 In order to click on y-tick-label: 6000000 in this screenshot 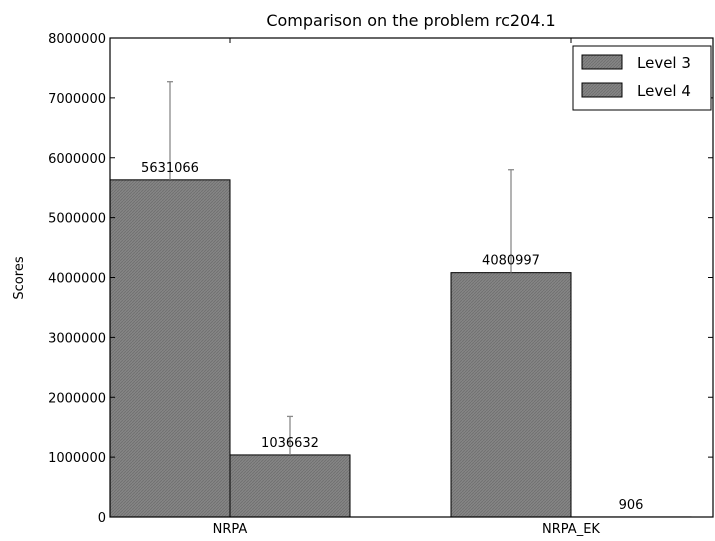, I will do `click(77, 159)`.